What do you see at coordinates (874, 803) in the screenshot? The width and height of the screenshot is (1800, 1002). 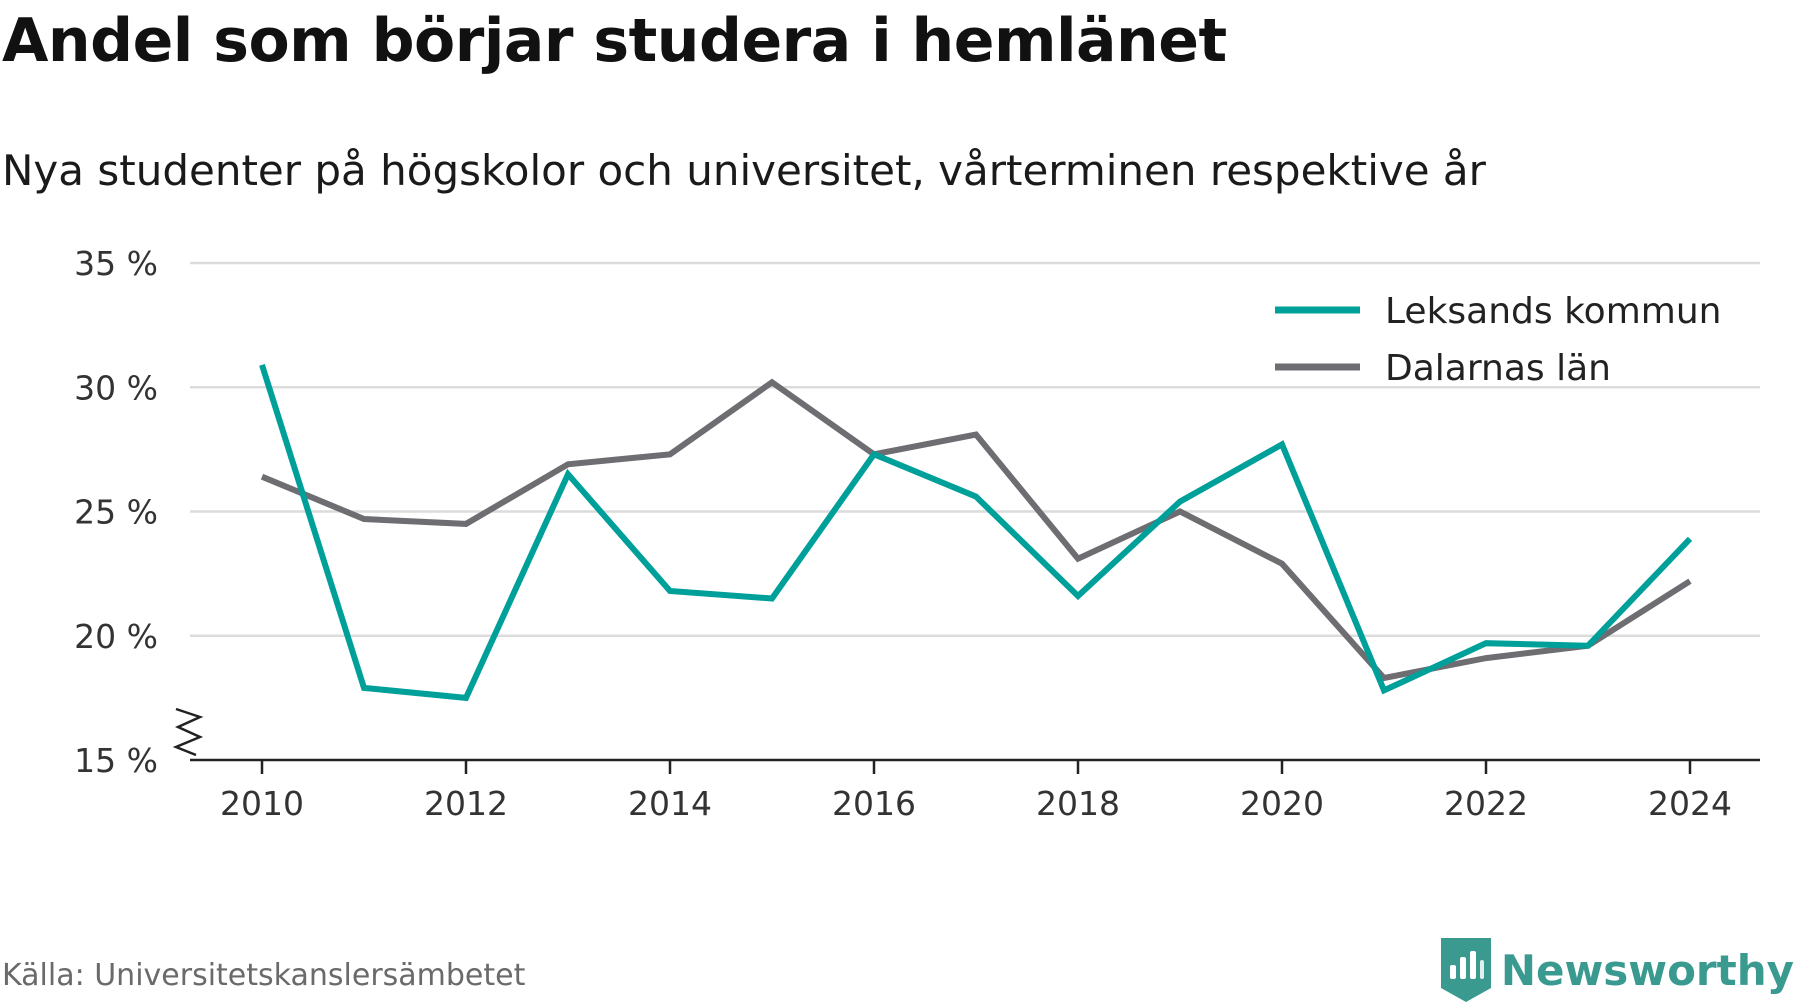 I see `x-tick-label: 2016` at bounding box center [874, 803].